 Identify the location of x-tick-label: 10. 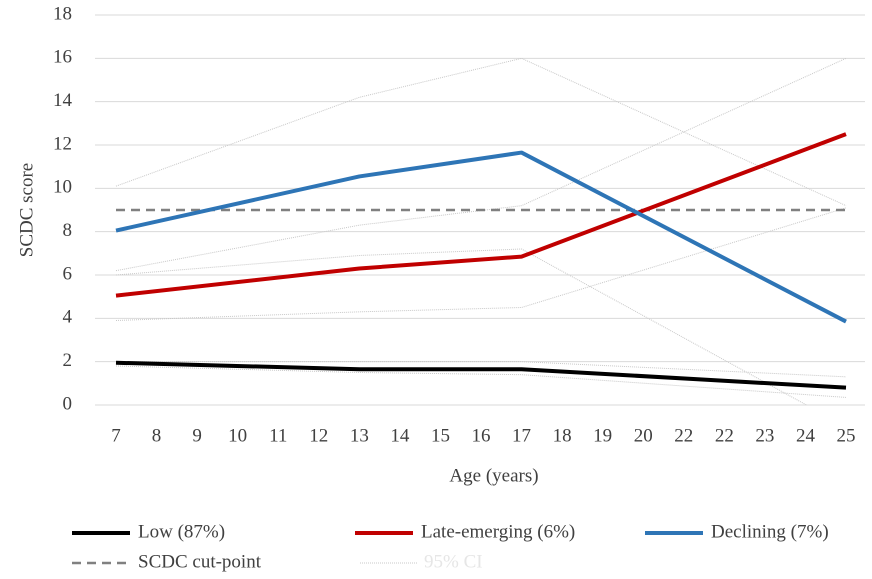
(237, 435).